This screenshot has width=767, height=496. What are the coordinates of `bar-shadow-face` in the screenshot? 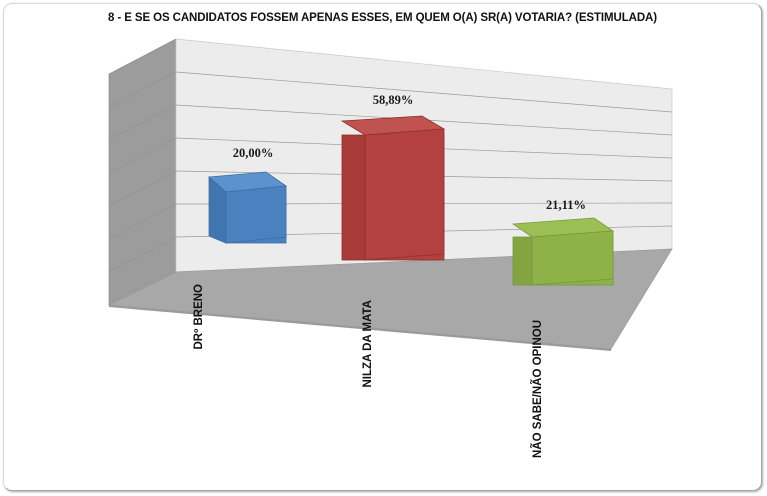 It's located at (217, 210).